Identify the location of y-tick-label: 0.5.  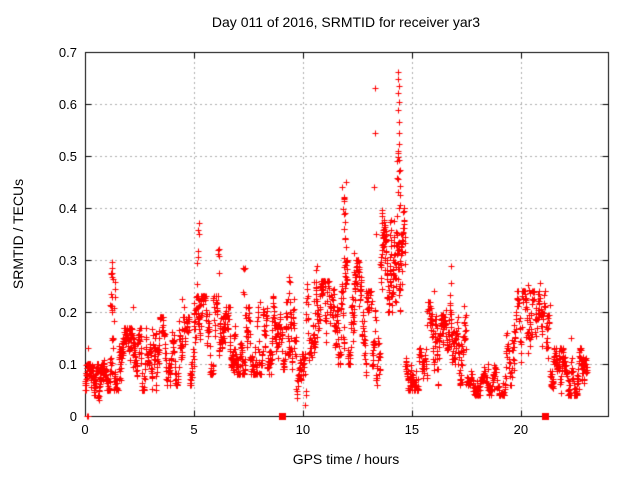
(67, 156).